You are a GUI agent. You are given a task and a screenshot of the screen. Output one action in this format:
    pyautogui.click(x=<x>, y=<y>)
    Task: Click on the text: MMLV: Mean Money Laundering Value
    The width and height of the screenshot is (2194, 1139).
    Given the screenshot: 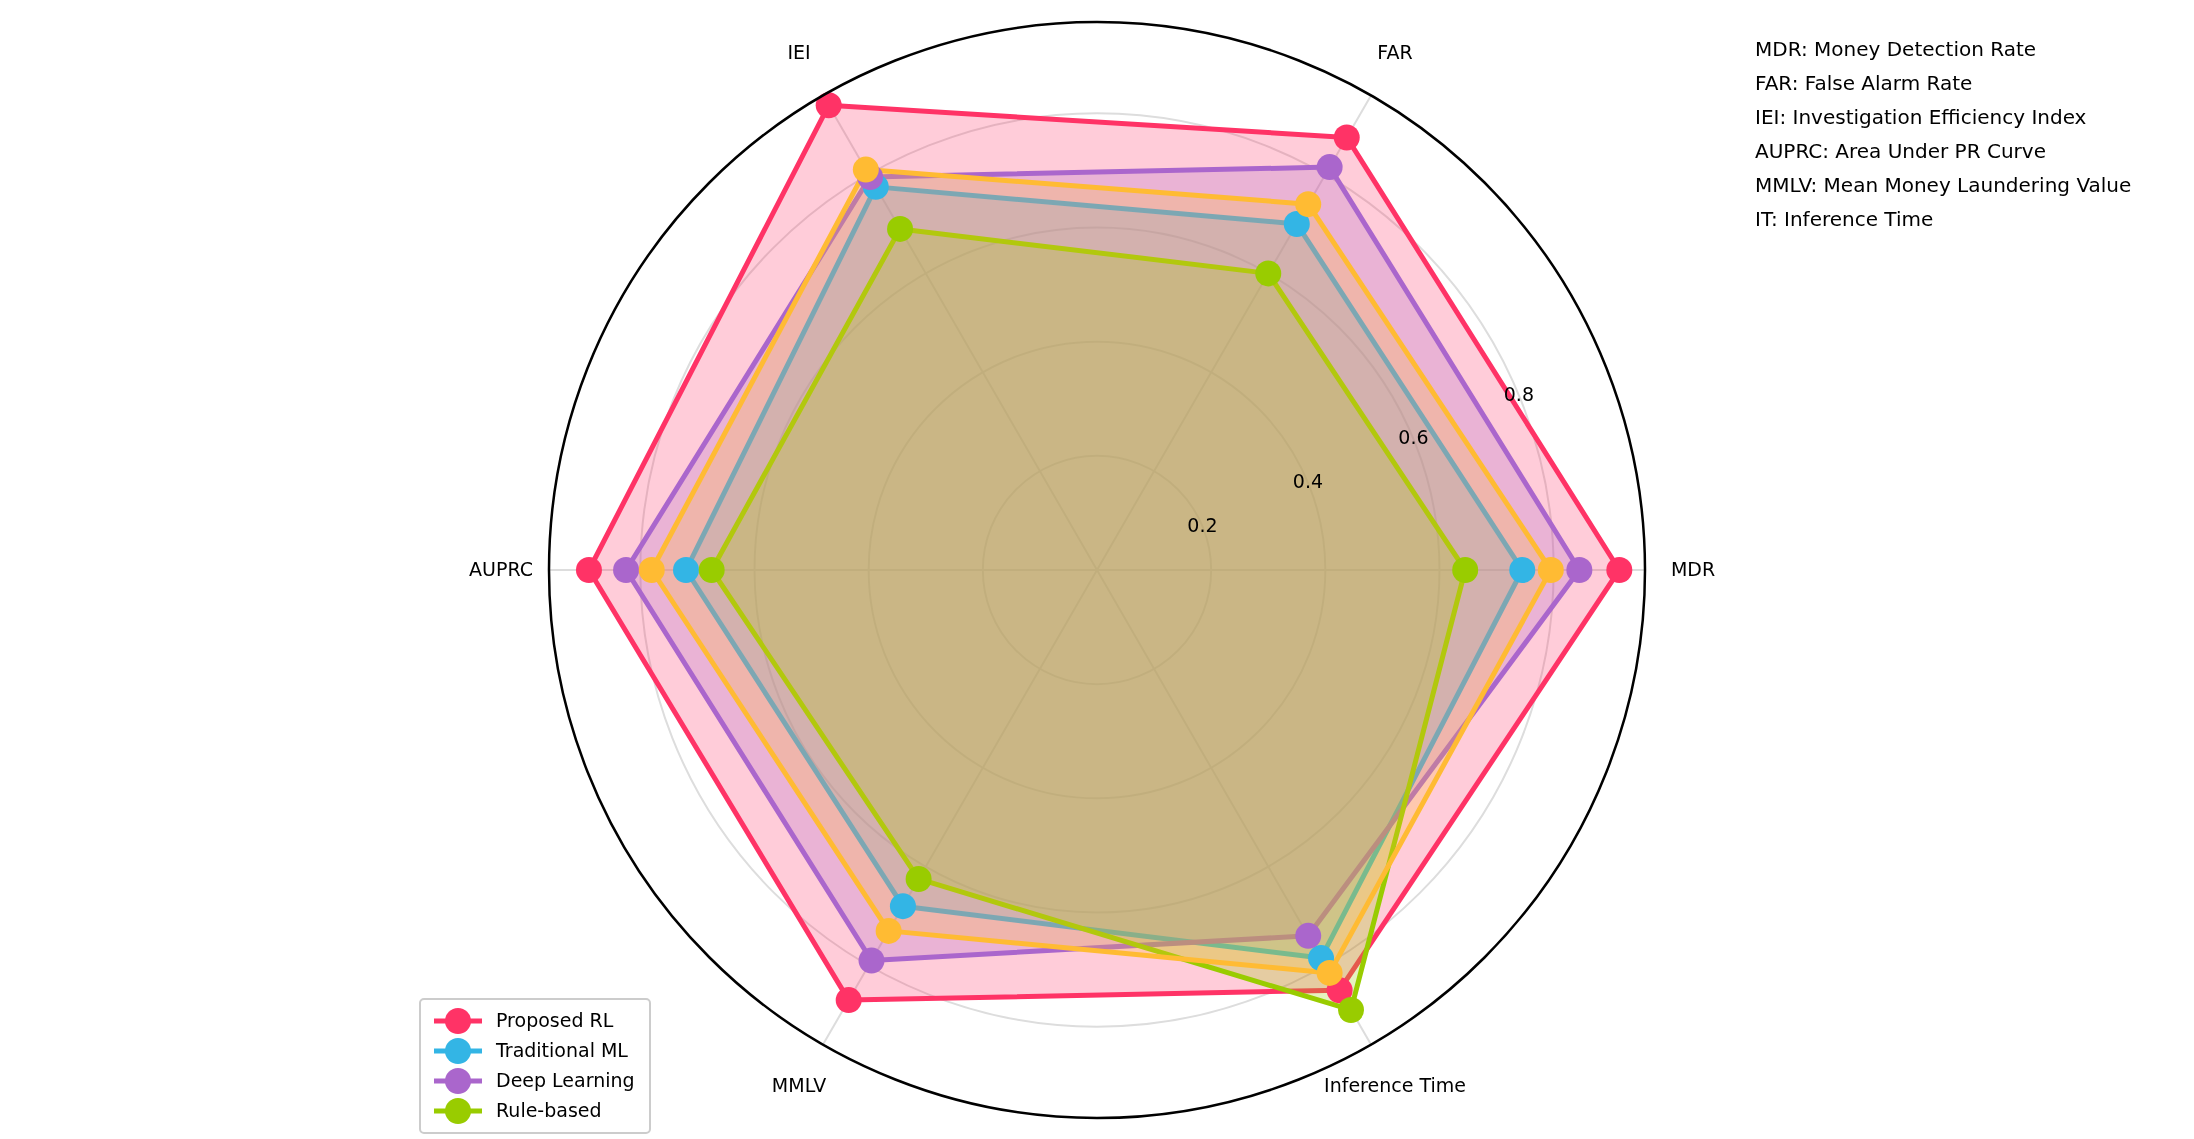 What is the action you would take?
    pyautogui.click(x=1943, y=184)
    